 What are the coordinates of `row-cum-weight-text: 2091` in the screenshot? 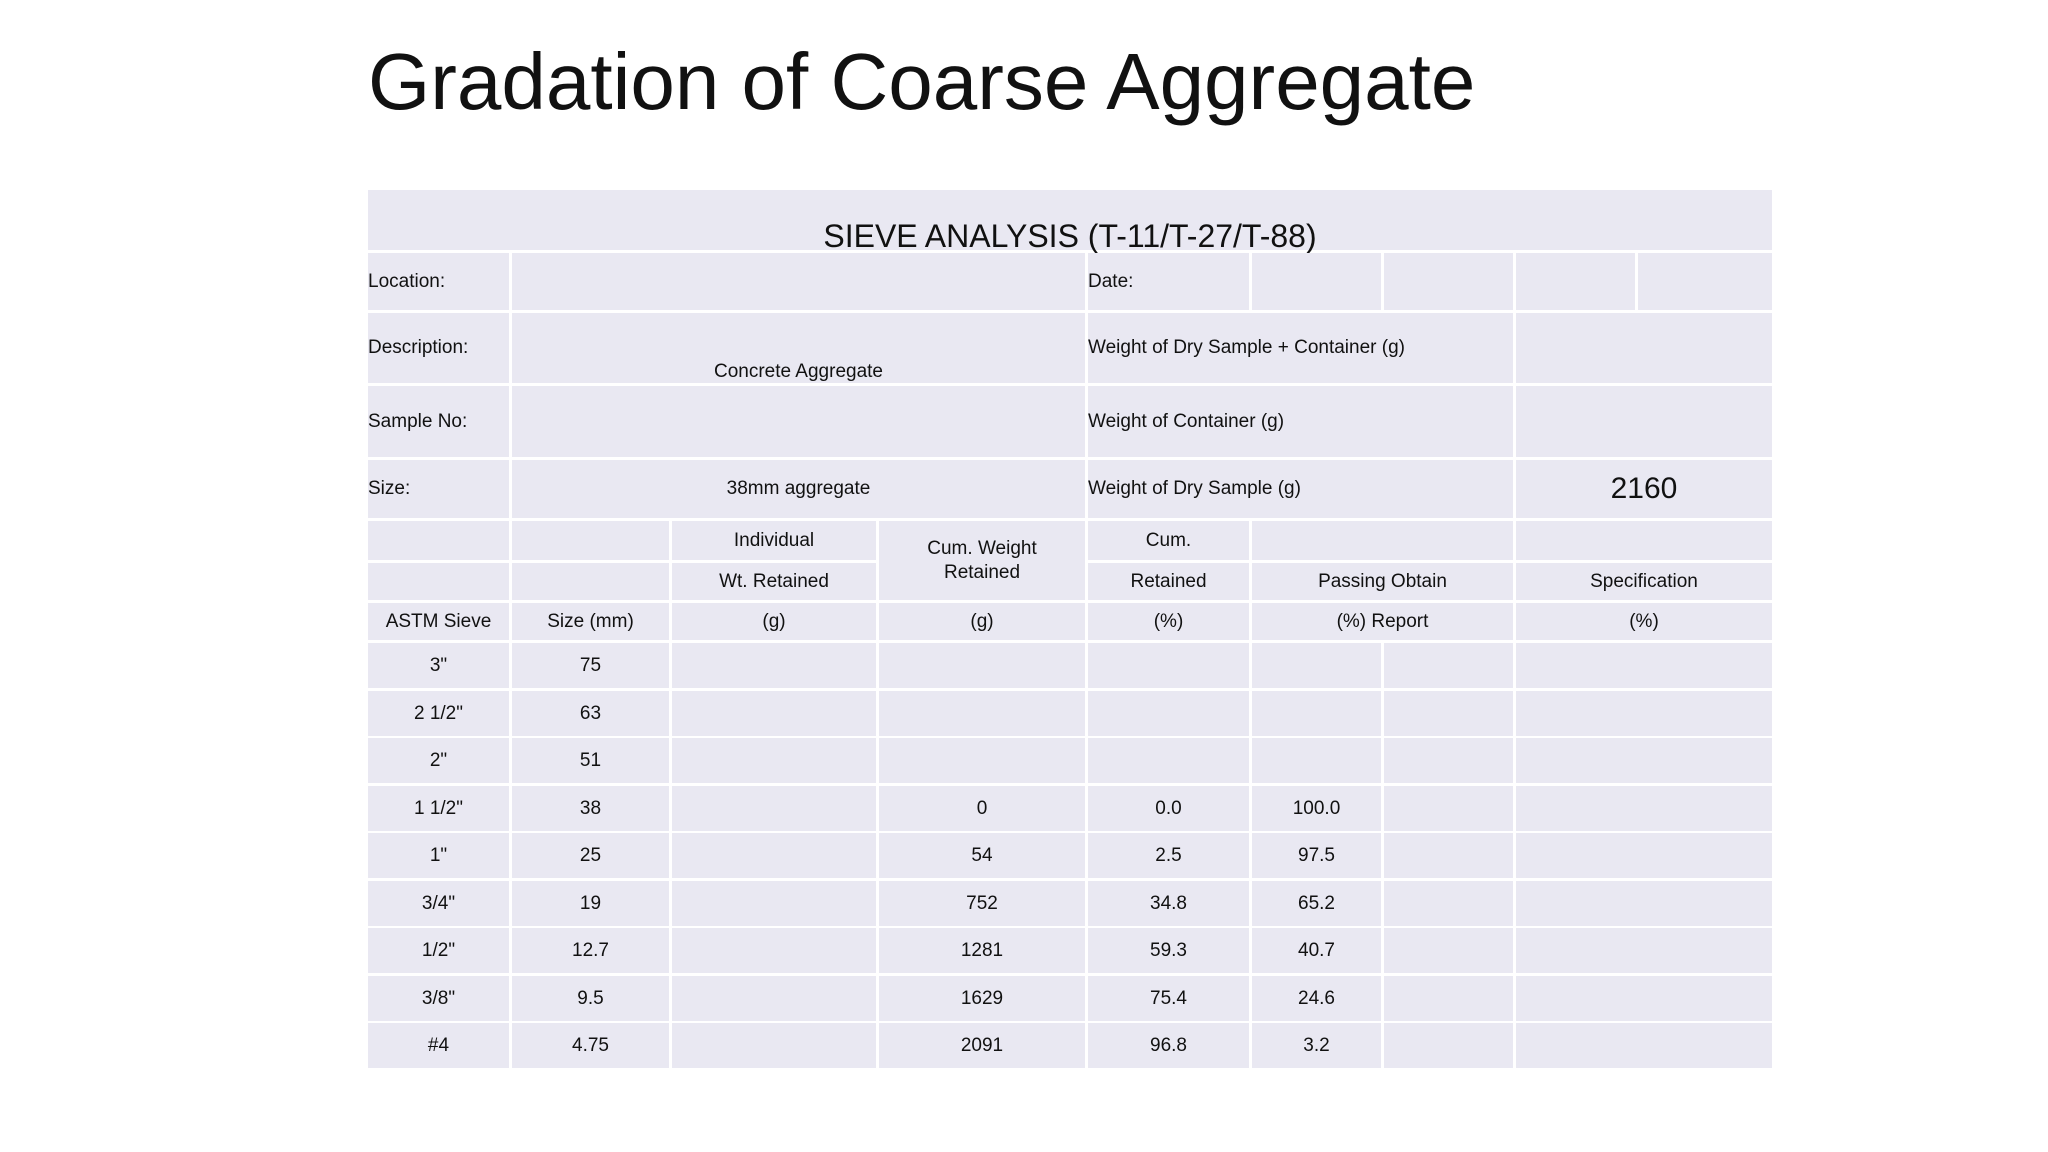 It's located at (982, 1045).